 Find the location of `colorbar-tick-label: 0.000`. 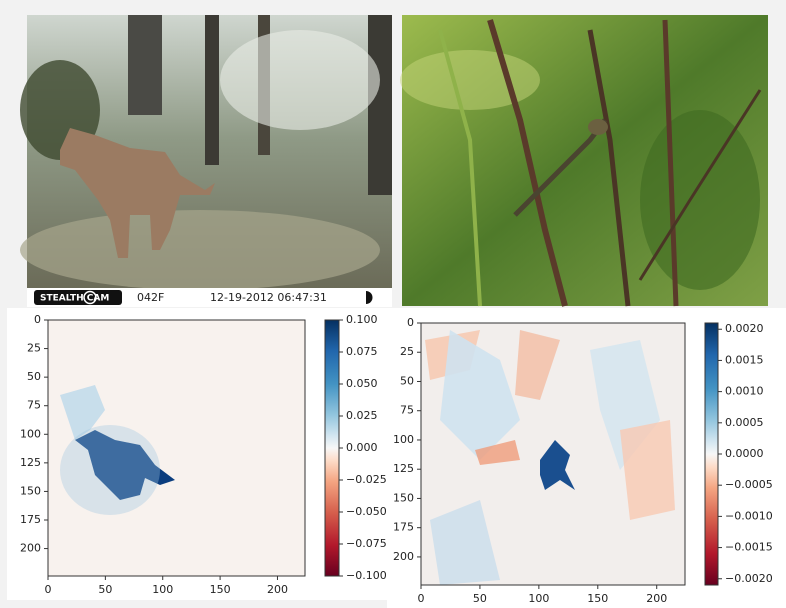

colorbar-tick-label: 0.000 is located at coordinates (362, 447).